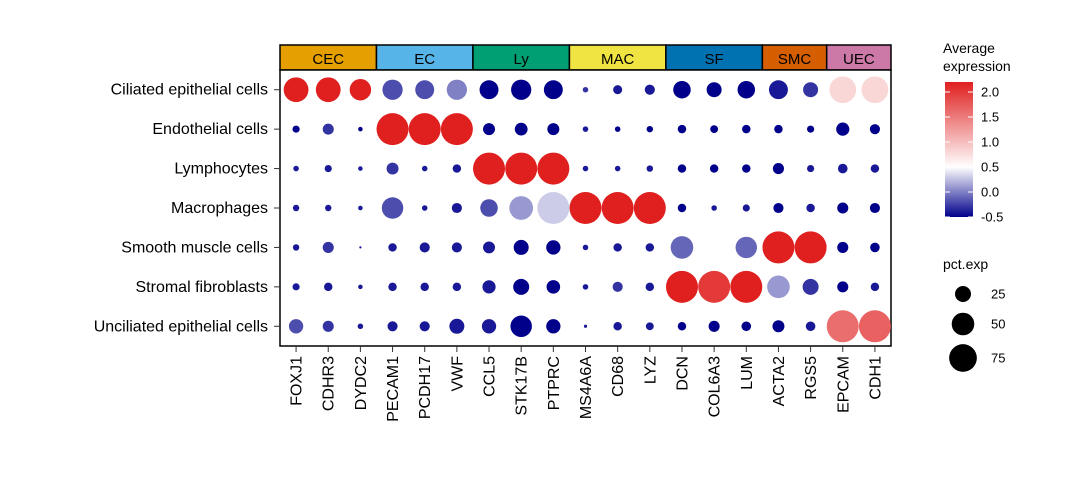 The image size is (1080, 499). Describe the element at coordinates (965, 264) in the screenshot. I see `size-legend-title: pct.exp` at that location.